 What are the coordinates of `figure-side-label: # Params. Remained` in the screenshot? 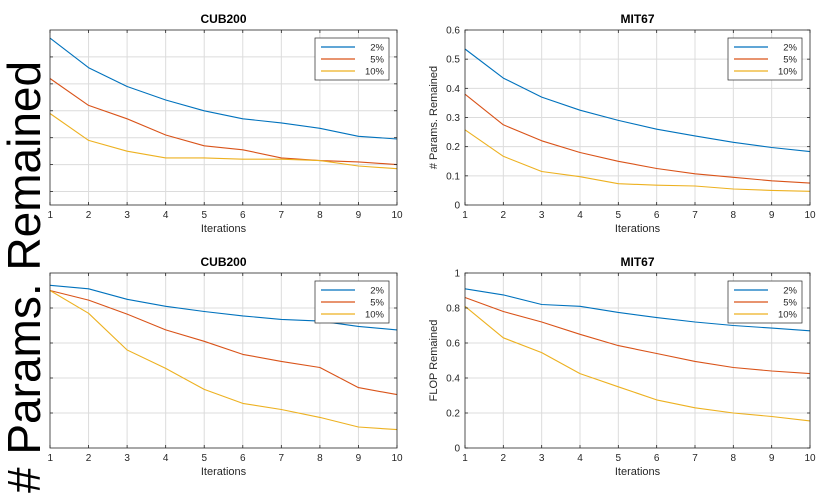 It's located at (25, 277).